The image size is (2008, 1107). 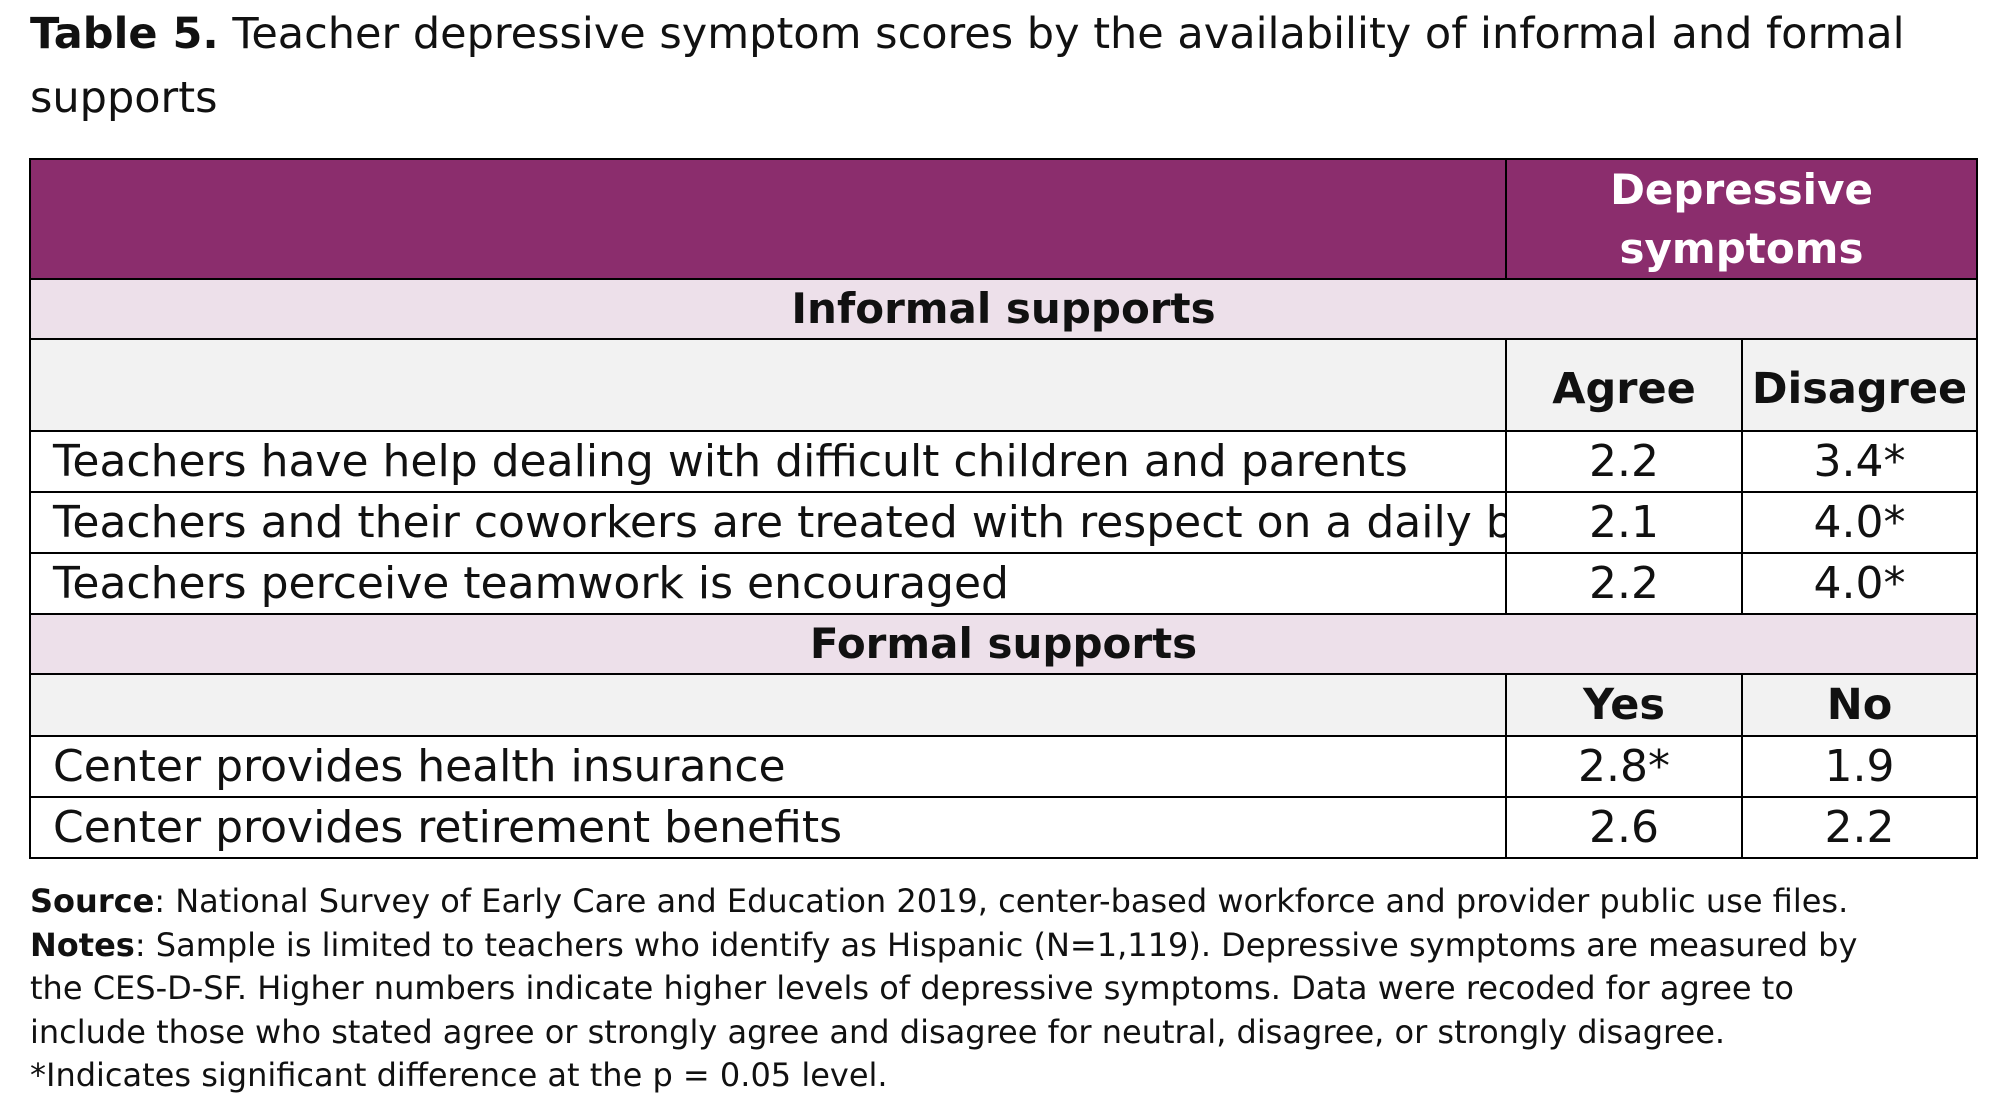 I want to click on table-header-row: Depressive symptoms, so click(x=1004, y=219).